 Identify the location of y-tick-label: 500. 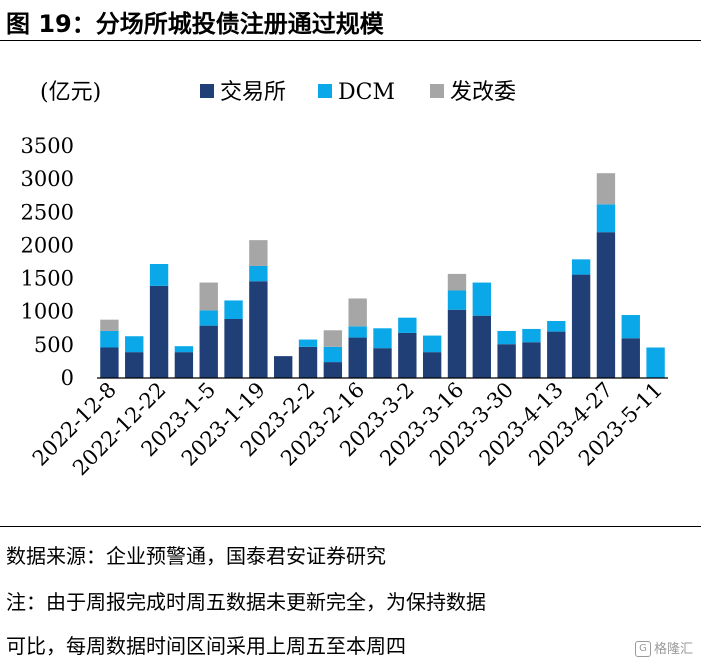
(54, 345).